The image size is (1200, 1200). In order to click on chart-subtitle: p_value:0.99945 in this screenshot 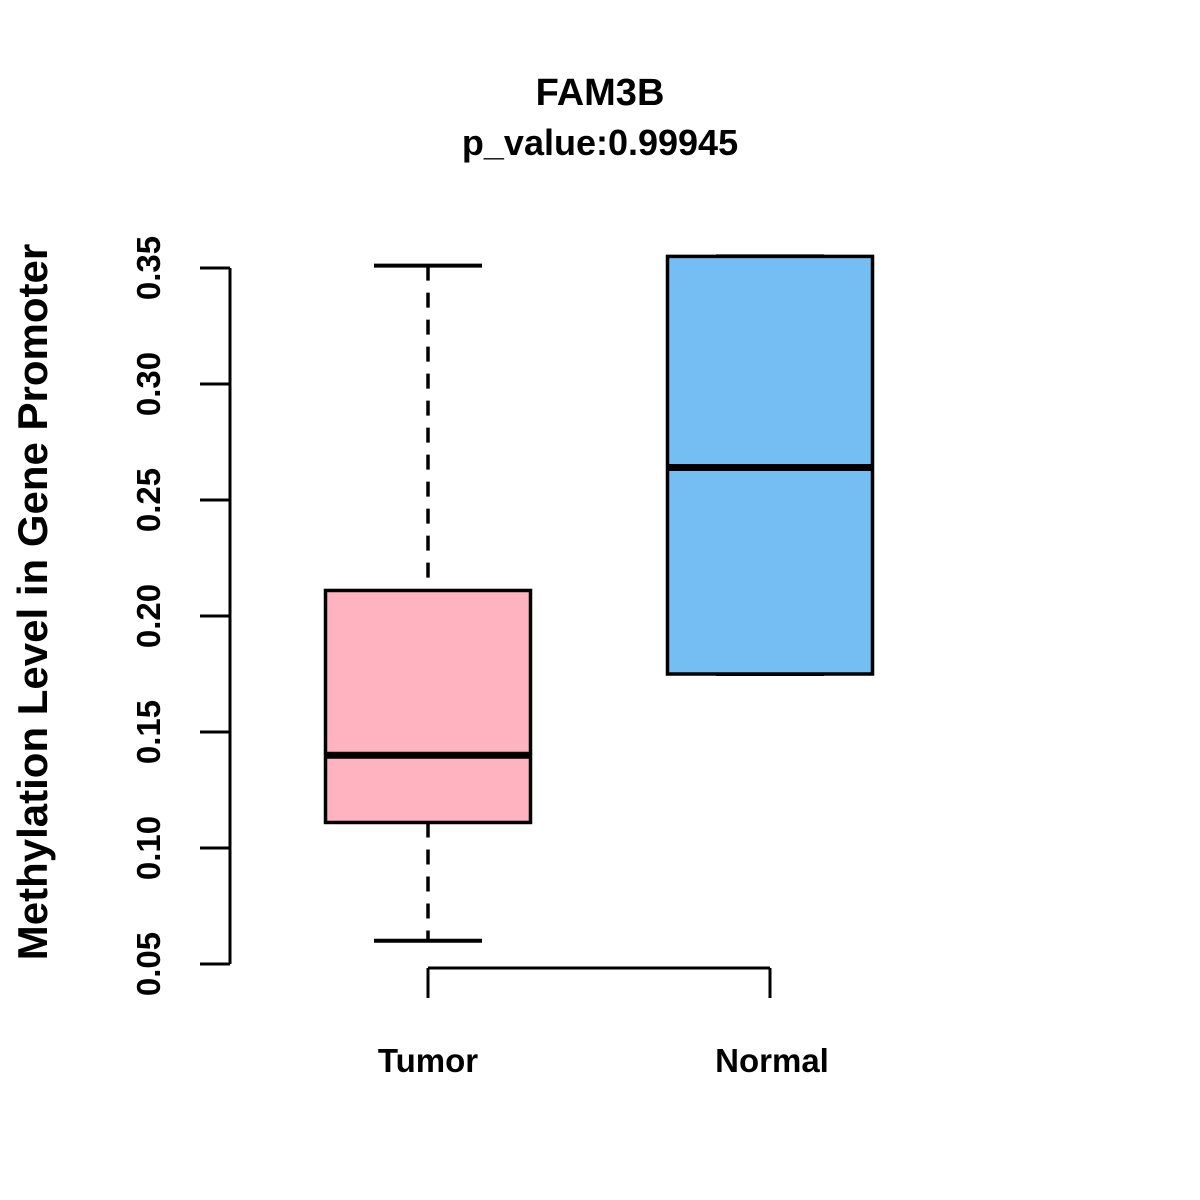, I will do `click(600, 142)`.